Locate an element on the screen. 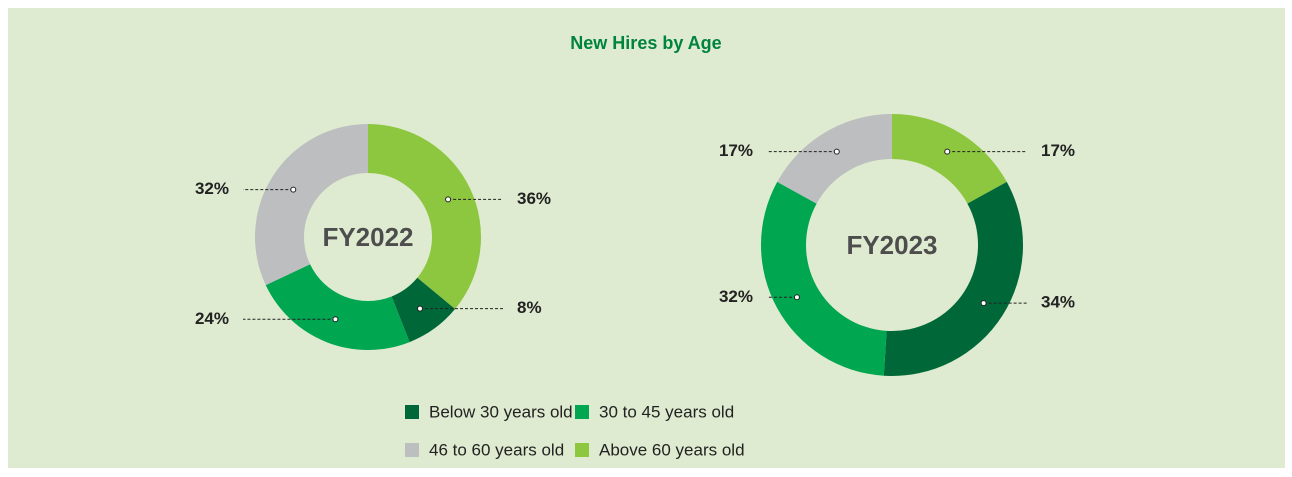 Image resolution: width=1292 pixels, height=477 pixels. center-label: FY2022 is located at coordinates (367, 237).